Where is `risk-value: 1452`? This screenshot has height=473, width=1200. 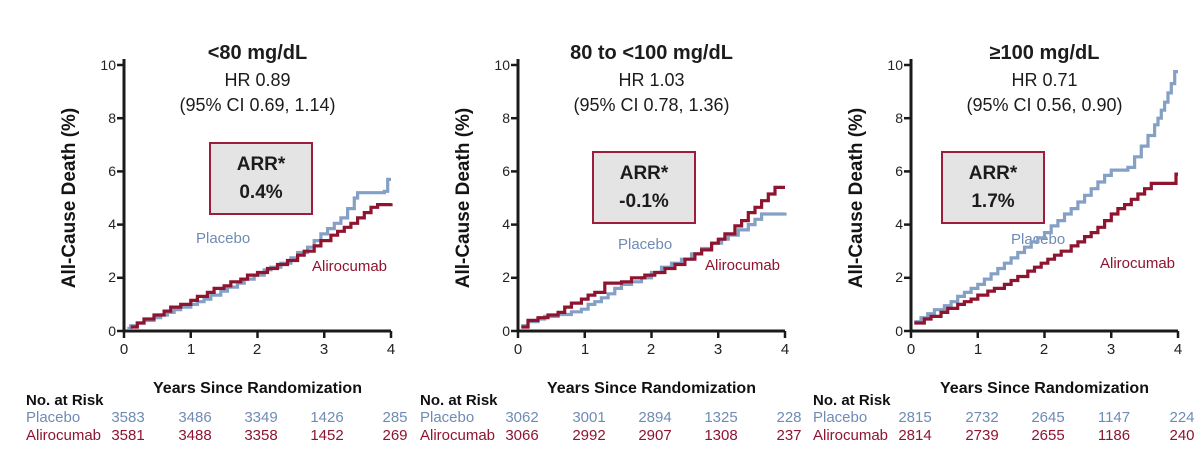
risk-value: 1452 is located at coordinates (327, 435).